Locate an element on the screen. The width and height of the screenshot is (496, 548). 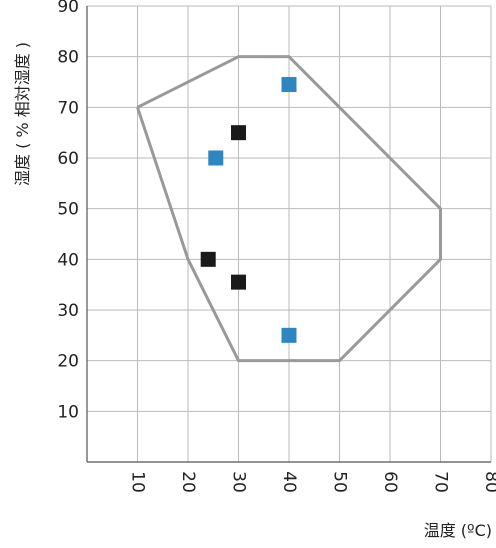
y-tick-label: 60 is located at coordinates (68, 159).